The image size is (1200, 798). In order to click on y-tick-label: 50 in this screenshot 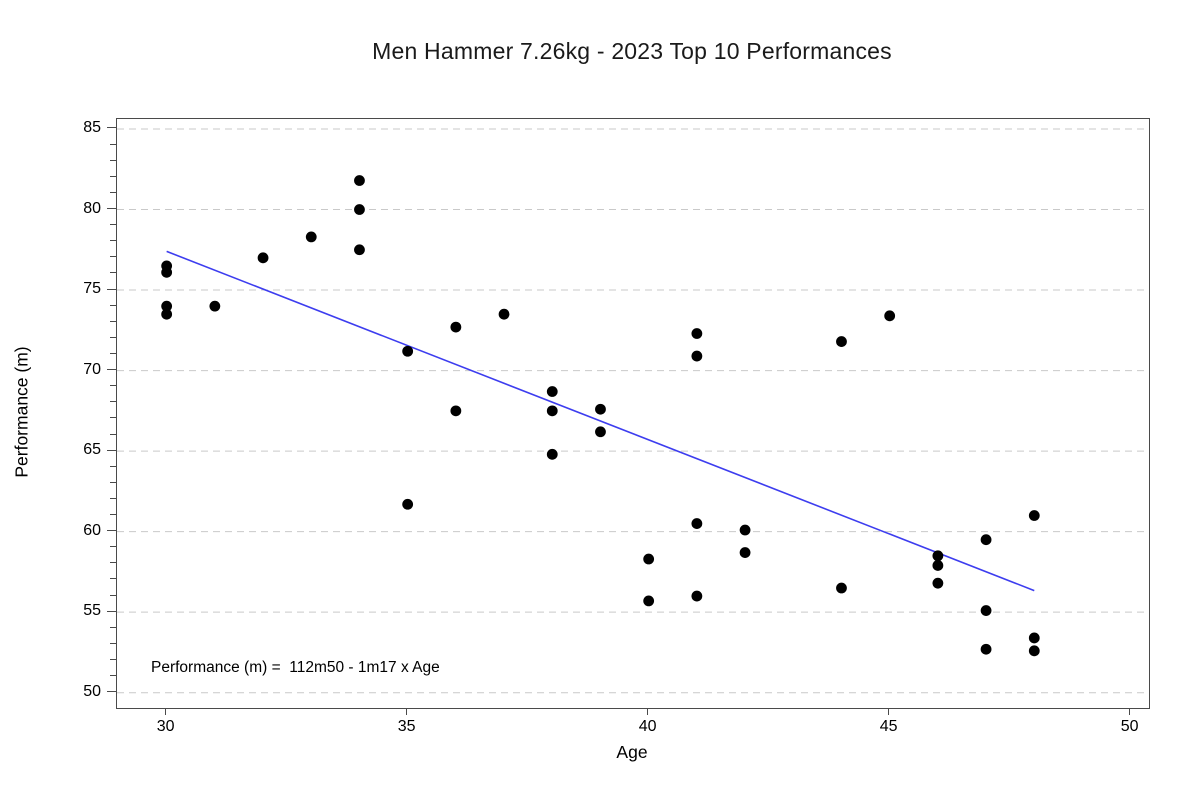, I will do `click(92, 691)`.